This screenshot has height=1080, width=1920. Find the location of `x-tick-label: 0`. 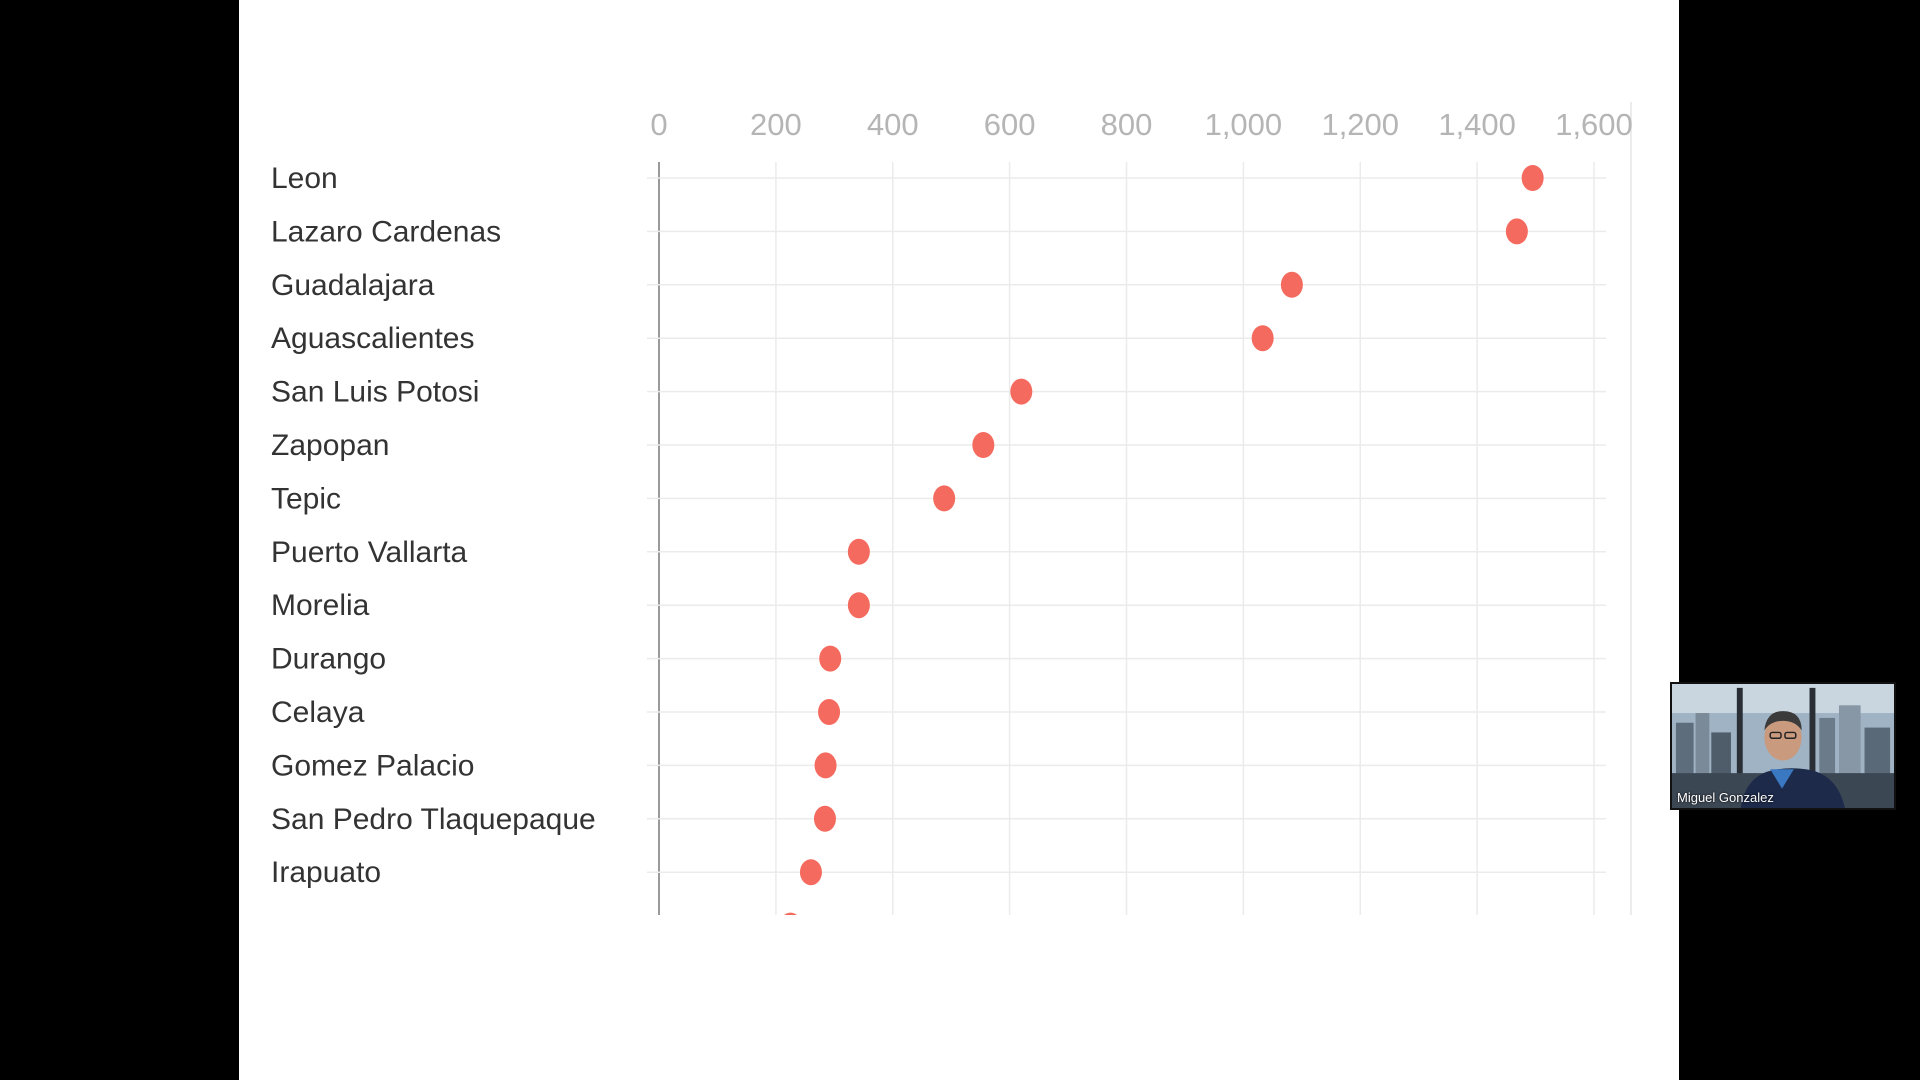

x-tick-label: 0 is located at coordinates (658, 124).